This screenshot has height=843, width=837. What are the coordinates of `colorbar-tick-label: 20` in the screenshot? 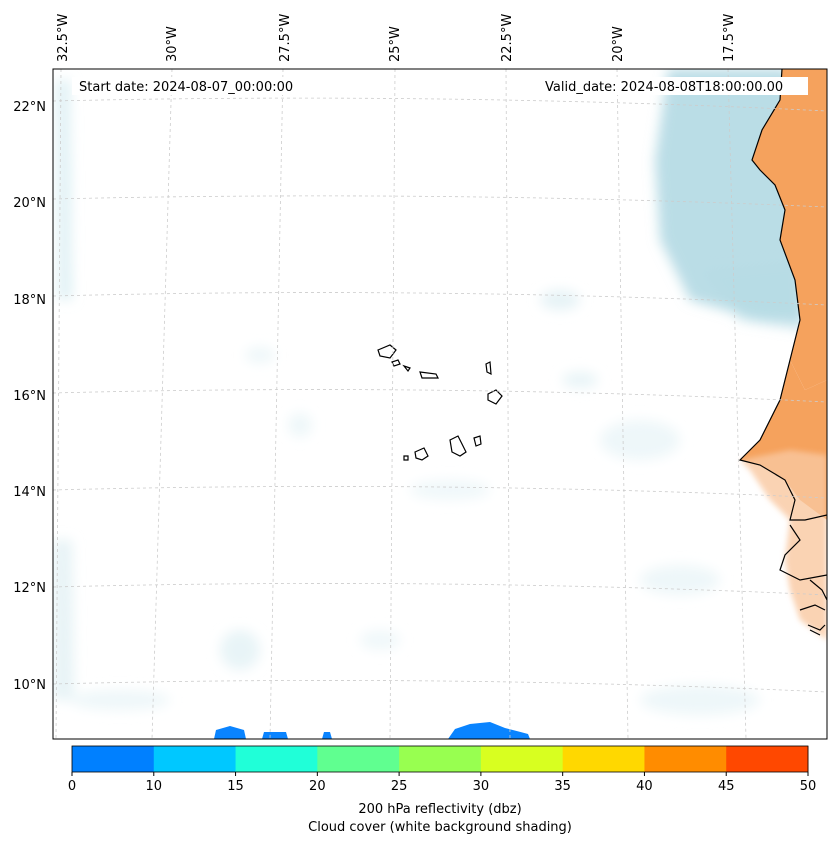 It's located at (317, 786).